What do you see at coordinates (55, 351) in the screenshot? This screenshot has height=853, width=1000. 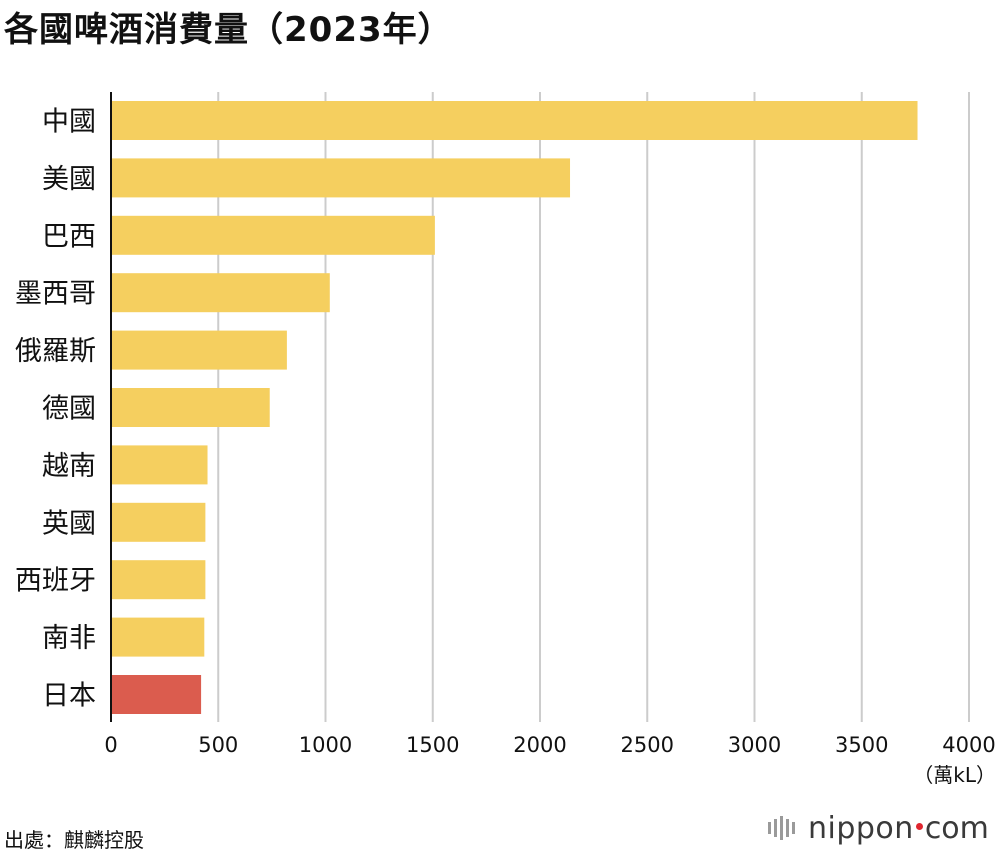 I see `category-label: 俄羅斯` at bounding box center [55, 351].